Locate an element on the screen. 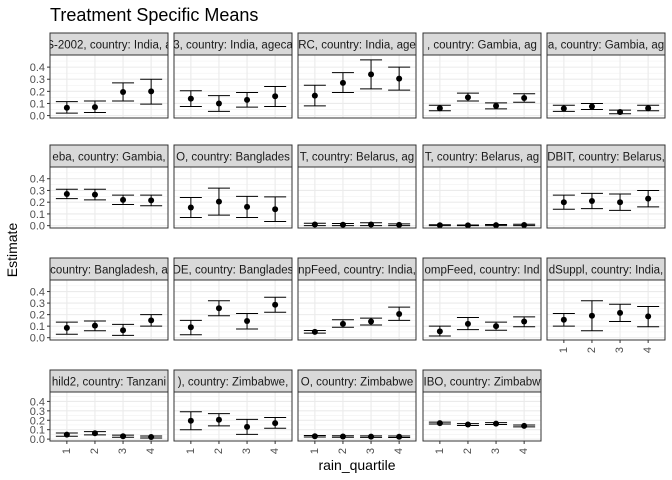 Image resolution: width=672 pixels, height=480 pixels. x-tick-label: 2 is located at coordinates (95, 451).